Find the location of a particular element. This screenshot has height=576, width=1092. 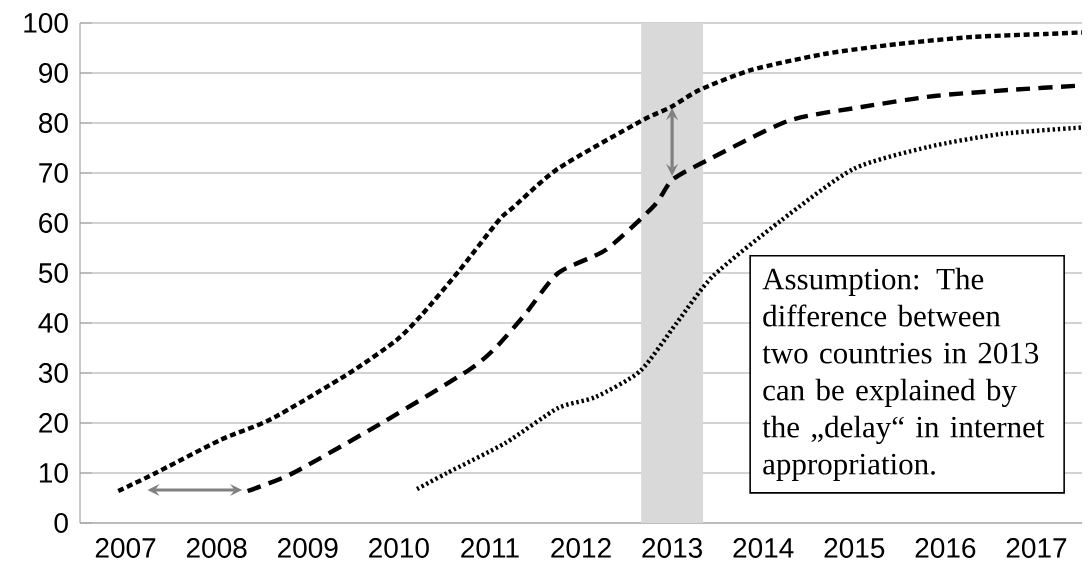

x-tick-label: 2016 is located at coordinates (945, 548).